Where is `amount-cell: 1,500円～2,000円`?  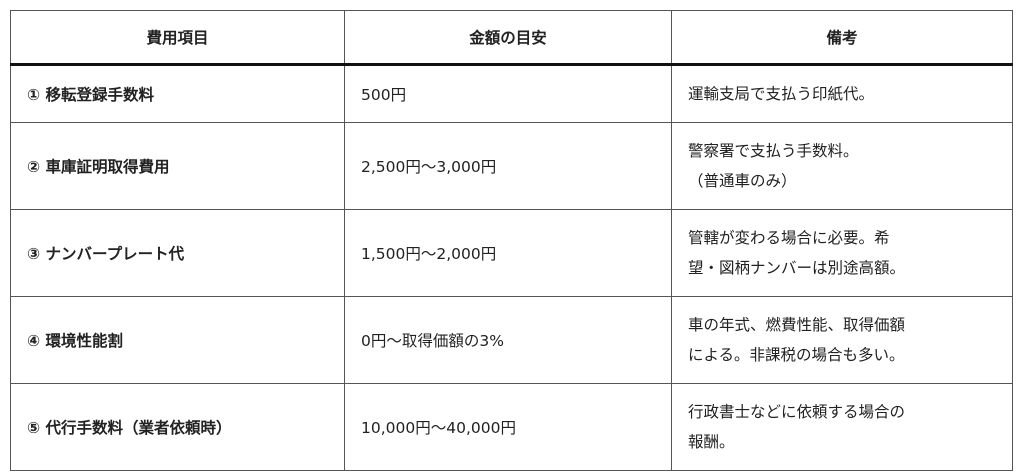
amount-cell: 1,500円～2,000円 is located at coordinates (508, 253).